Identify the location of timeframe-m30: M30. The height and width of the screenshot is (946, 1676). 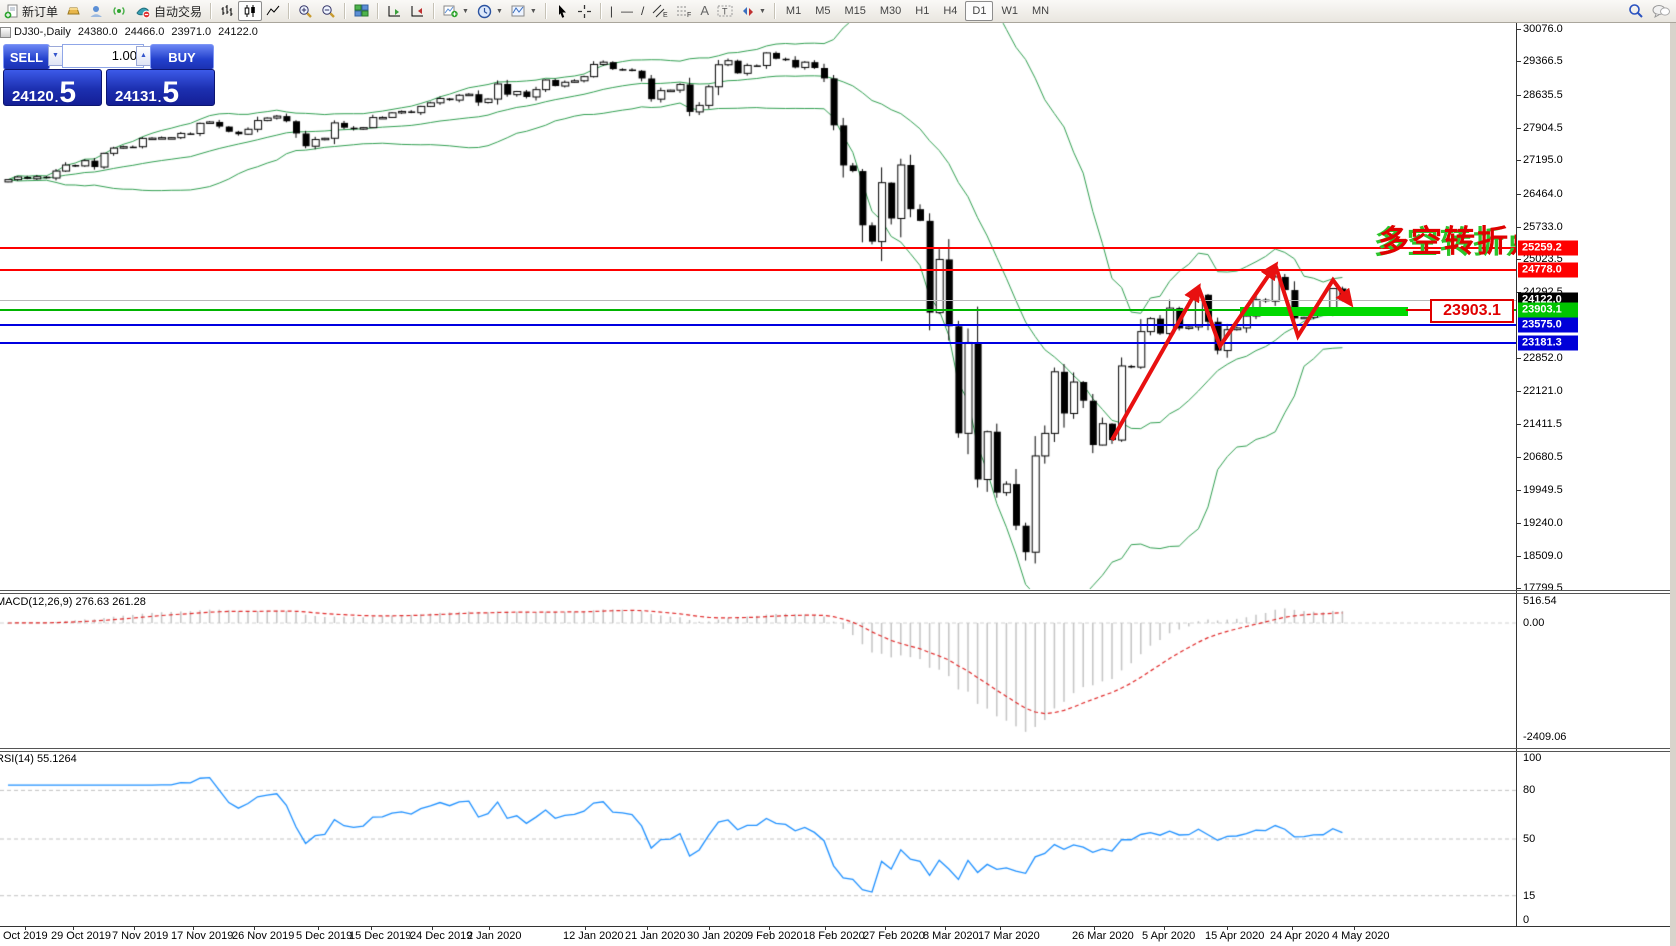
(890, 11).